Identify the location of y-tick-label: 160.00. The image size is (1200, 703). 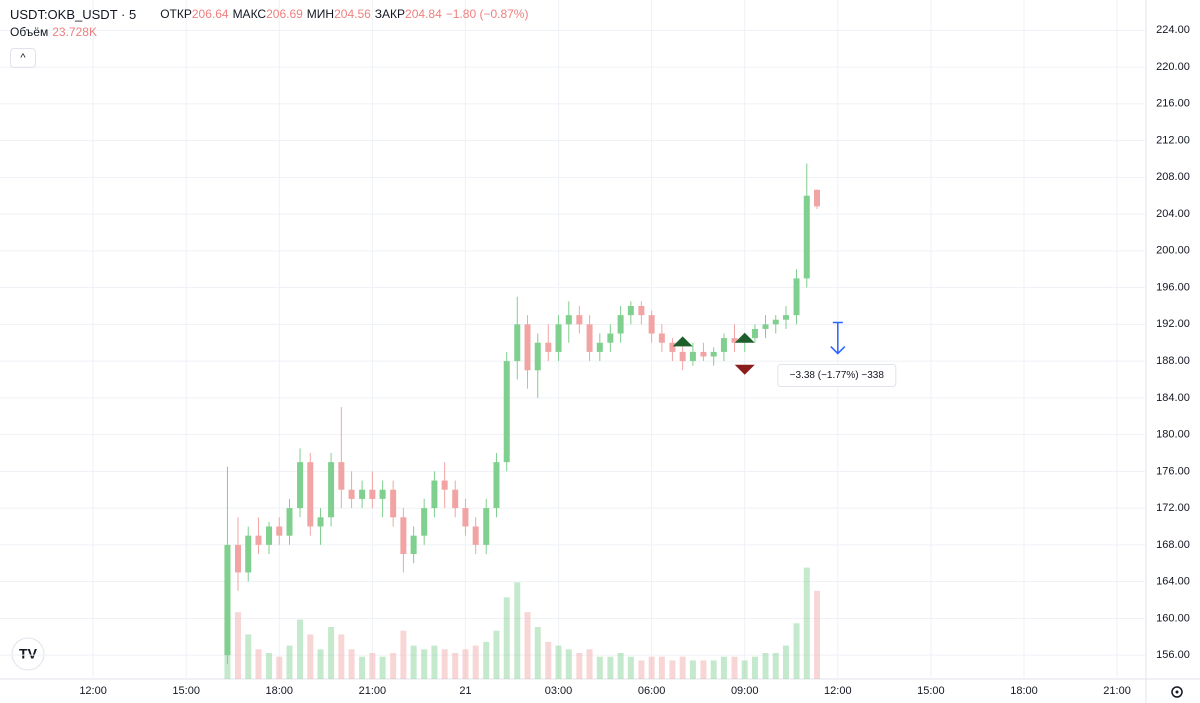
(1173, 618).